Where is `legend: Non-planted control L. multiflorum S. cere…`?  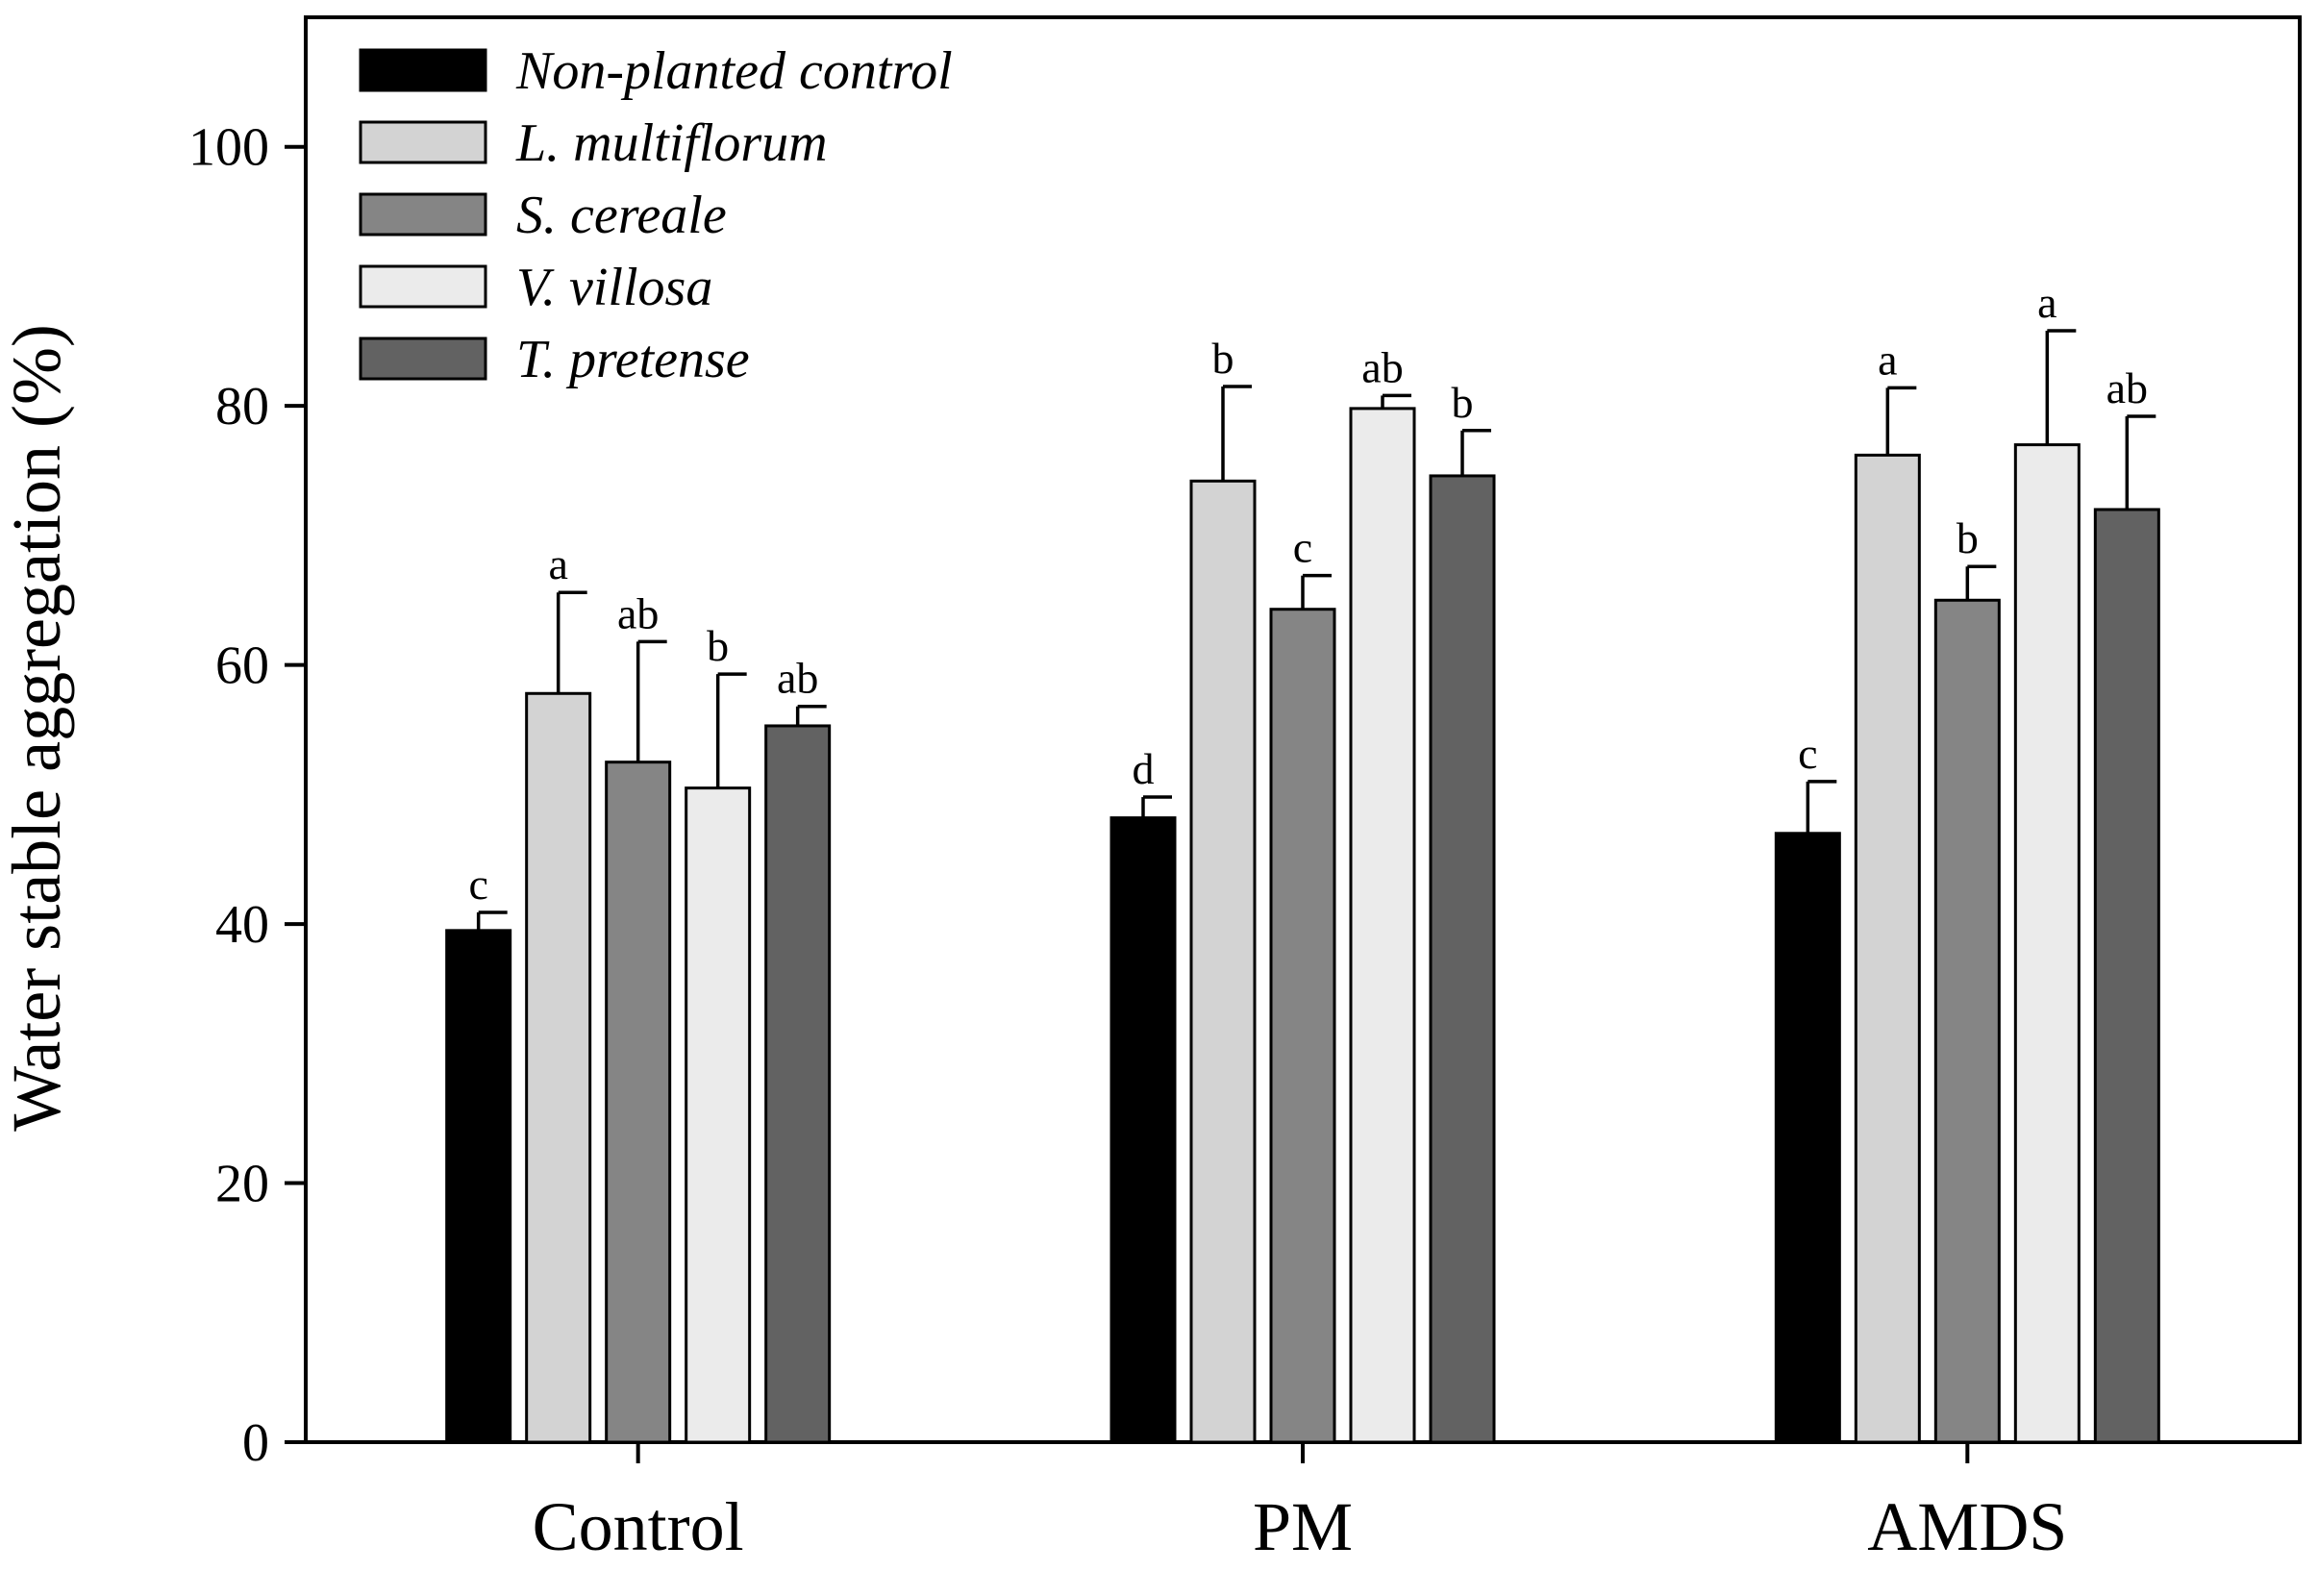 legend: Non-planted control L. multiflorum S. cere… is located at coordinates (656, 215).